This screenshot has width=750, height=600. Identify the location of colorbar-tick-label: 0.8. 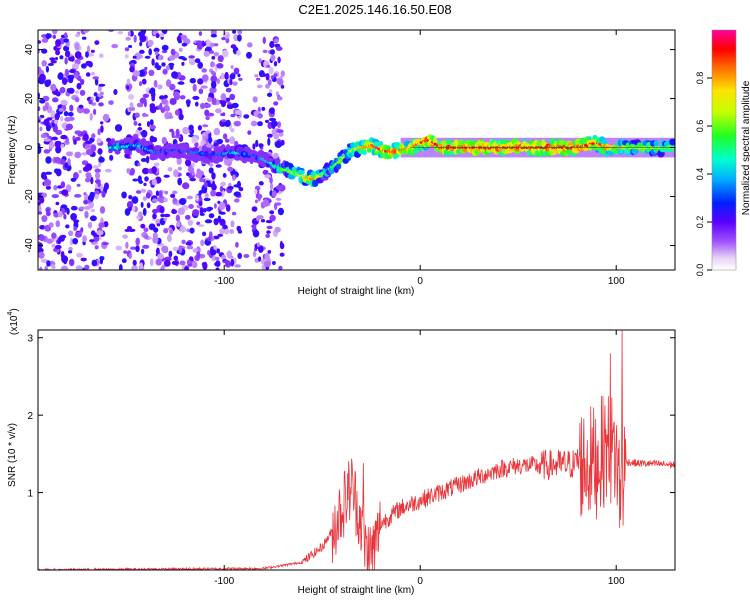
(700, 78).